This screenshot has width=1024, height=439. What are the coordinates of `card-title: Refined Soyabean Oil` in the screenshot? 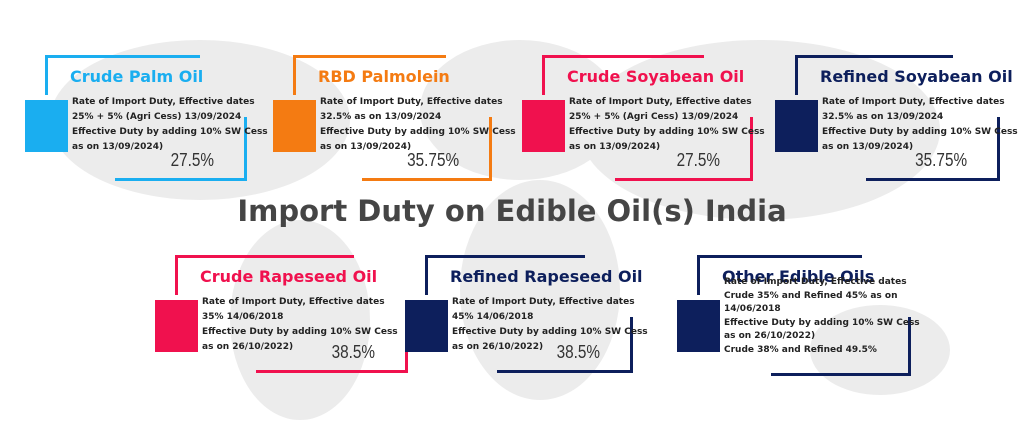 It's located at (916, 76).